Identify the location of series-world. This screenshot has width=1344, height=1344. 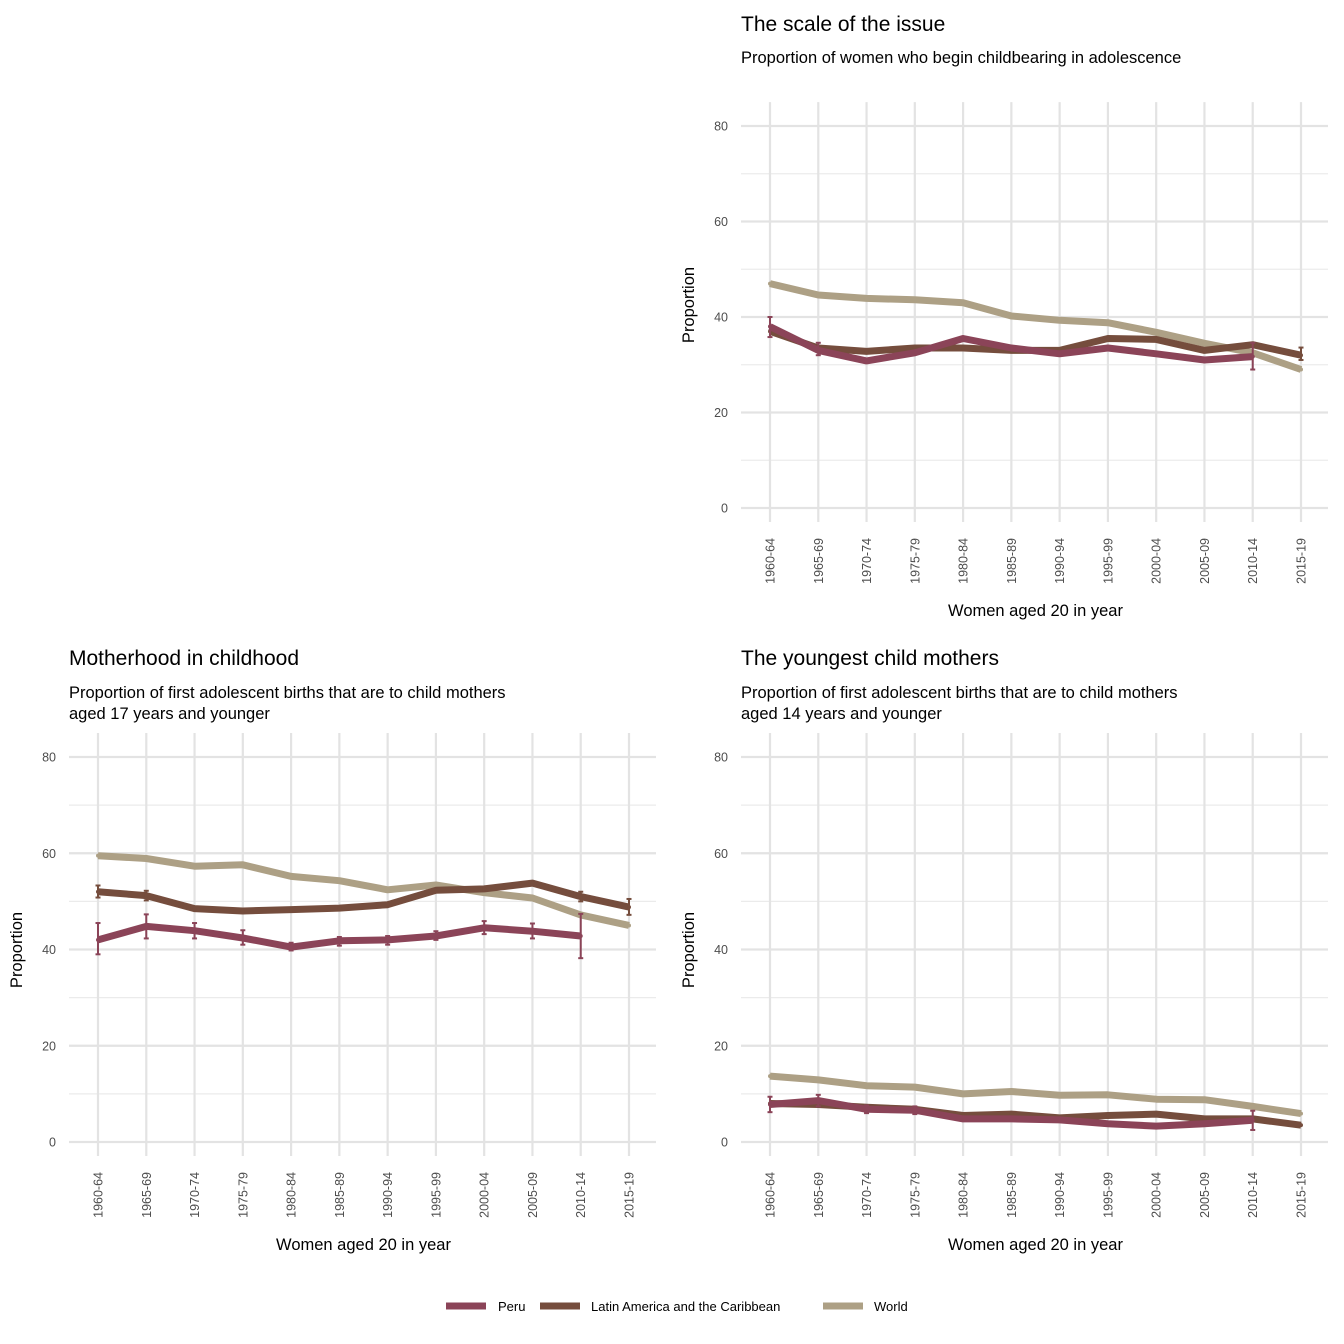
(1035, 1095).